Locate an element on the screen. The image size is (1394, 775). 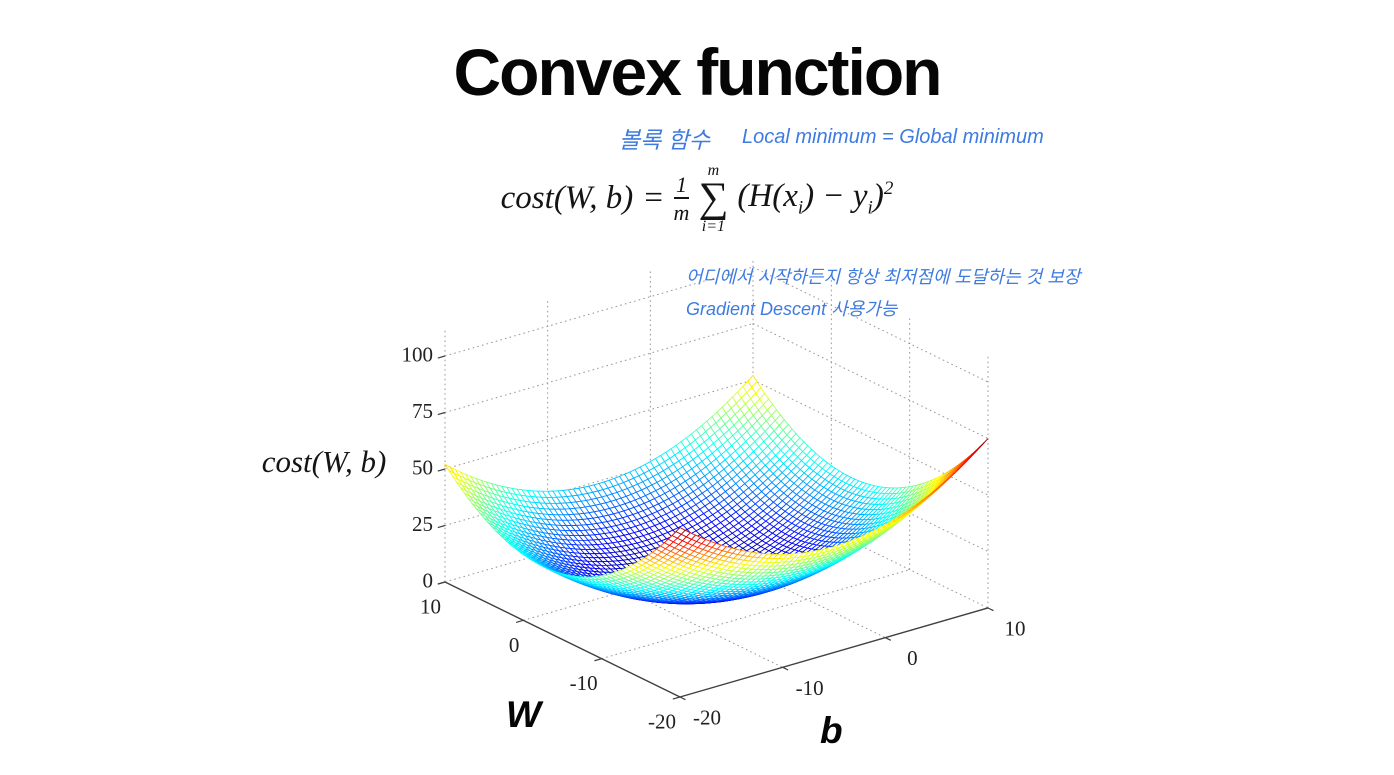
sigma-icon: ∑ is located at coordinates (713, 198).